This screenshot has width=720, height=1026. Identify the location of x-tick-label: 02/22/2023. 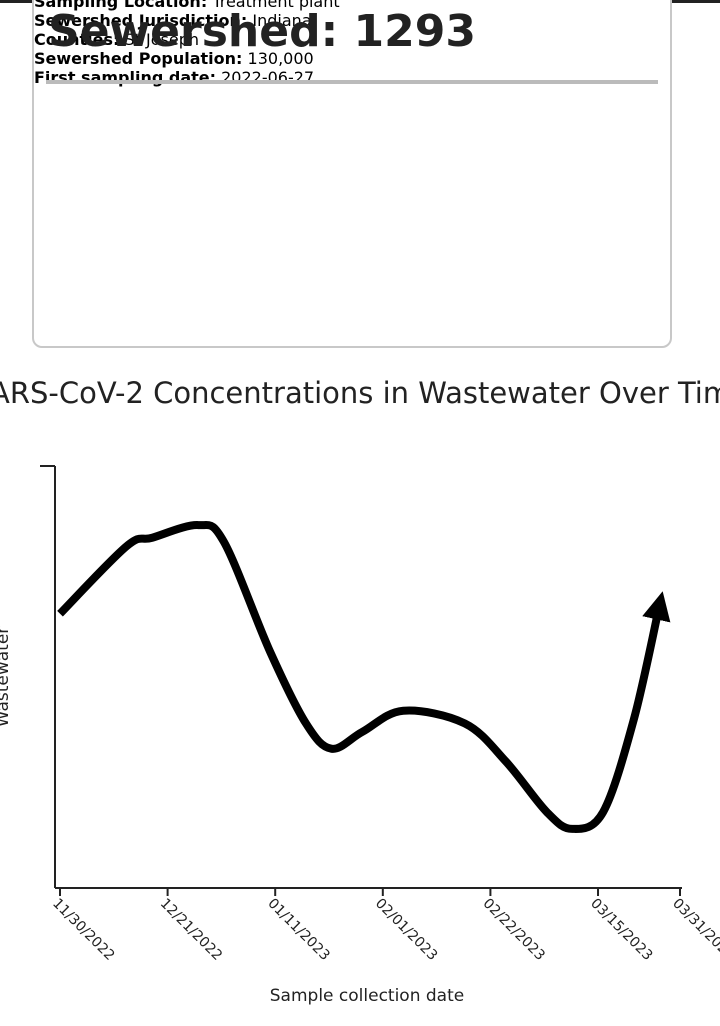
(514, 930).